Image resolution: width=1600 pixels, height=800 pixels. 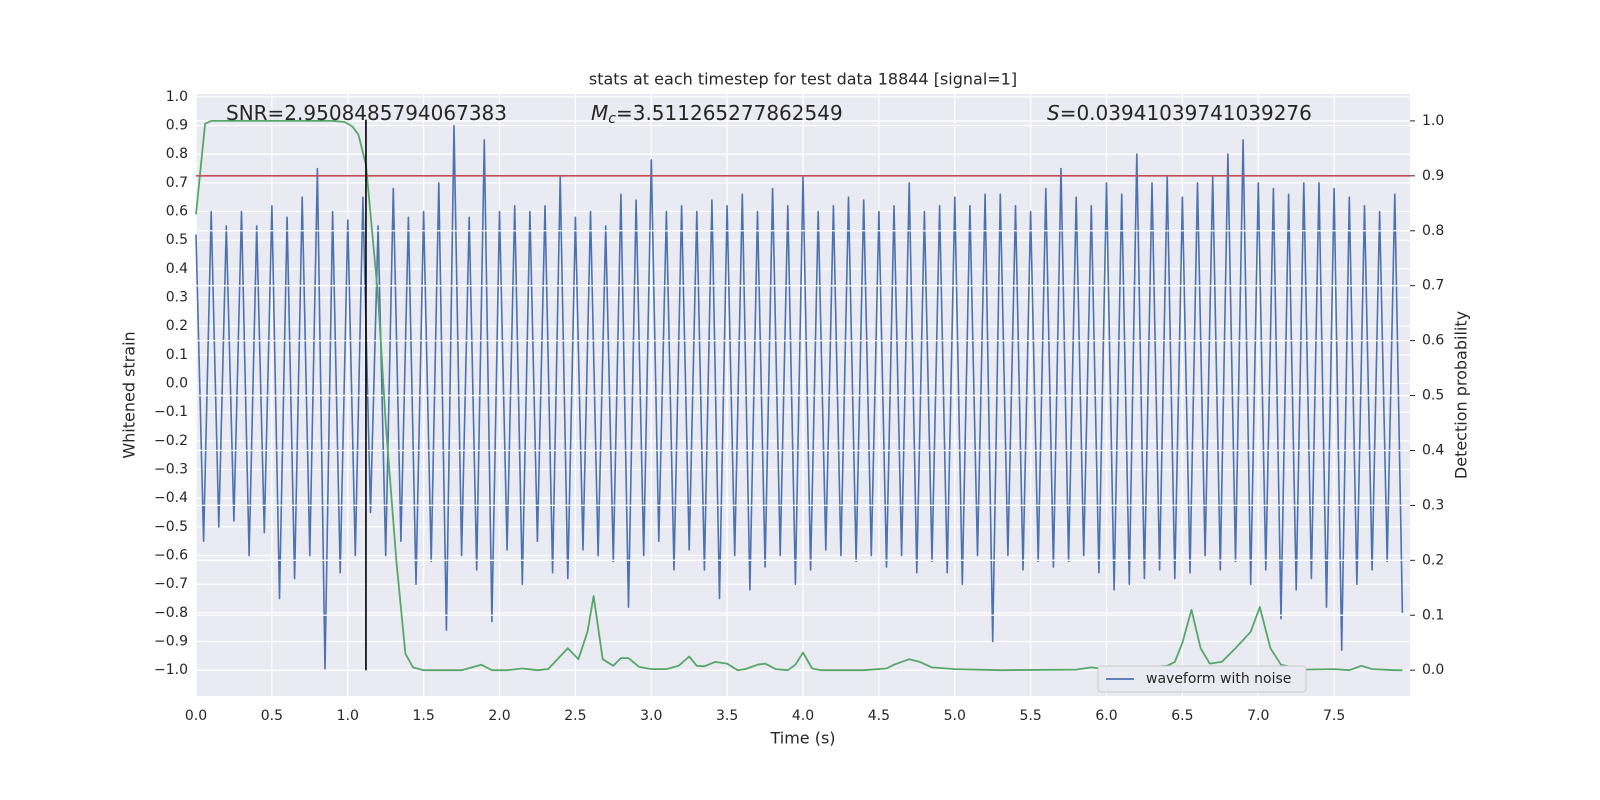 I want to click on annotation: S=0.03941039741039276, so click(x=1179, y=113).